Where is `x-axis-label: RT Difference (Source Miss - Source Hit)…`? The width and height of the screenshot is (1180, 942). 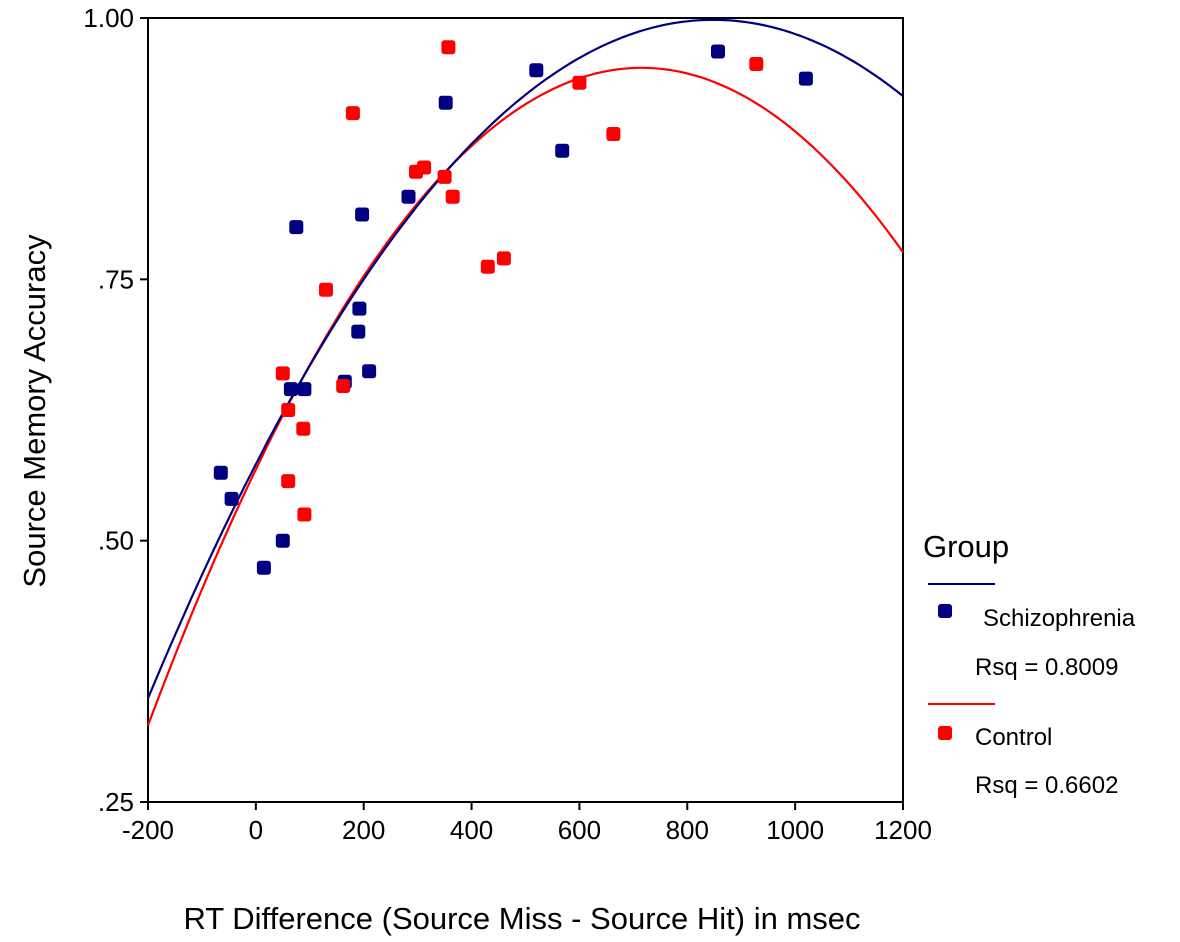 x-axis-label: RT Difference (Source Miss - Source Hit)… is located at coordinates (521, 918).